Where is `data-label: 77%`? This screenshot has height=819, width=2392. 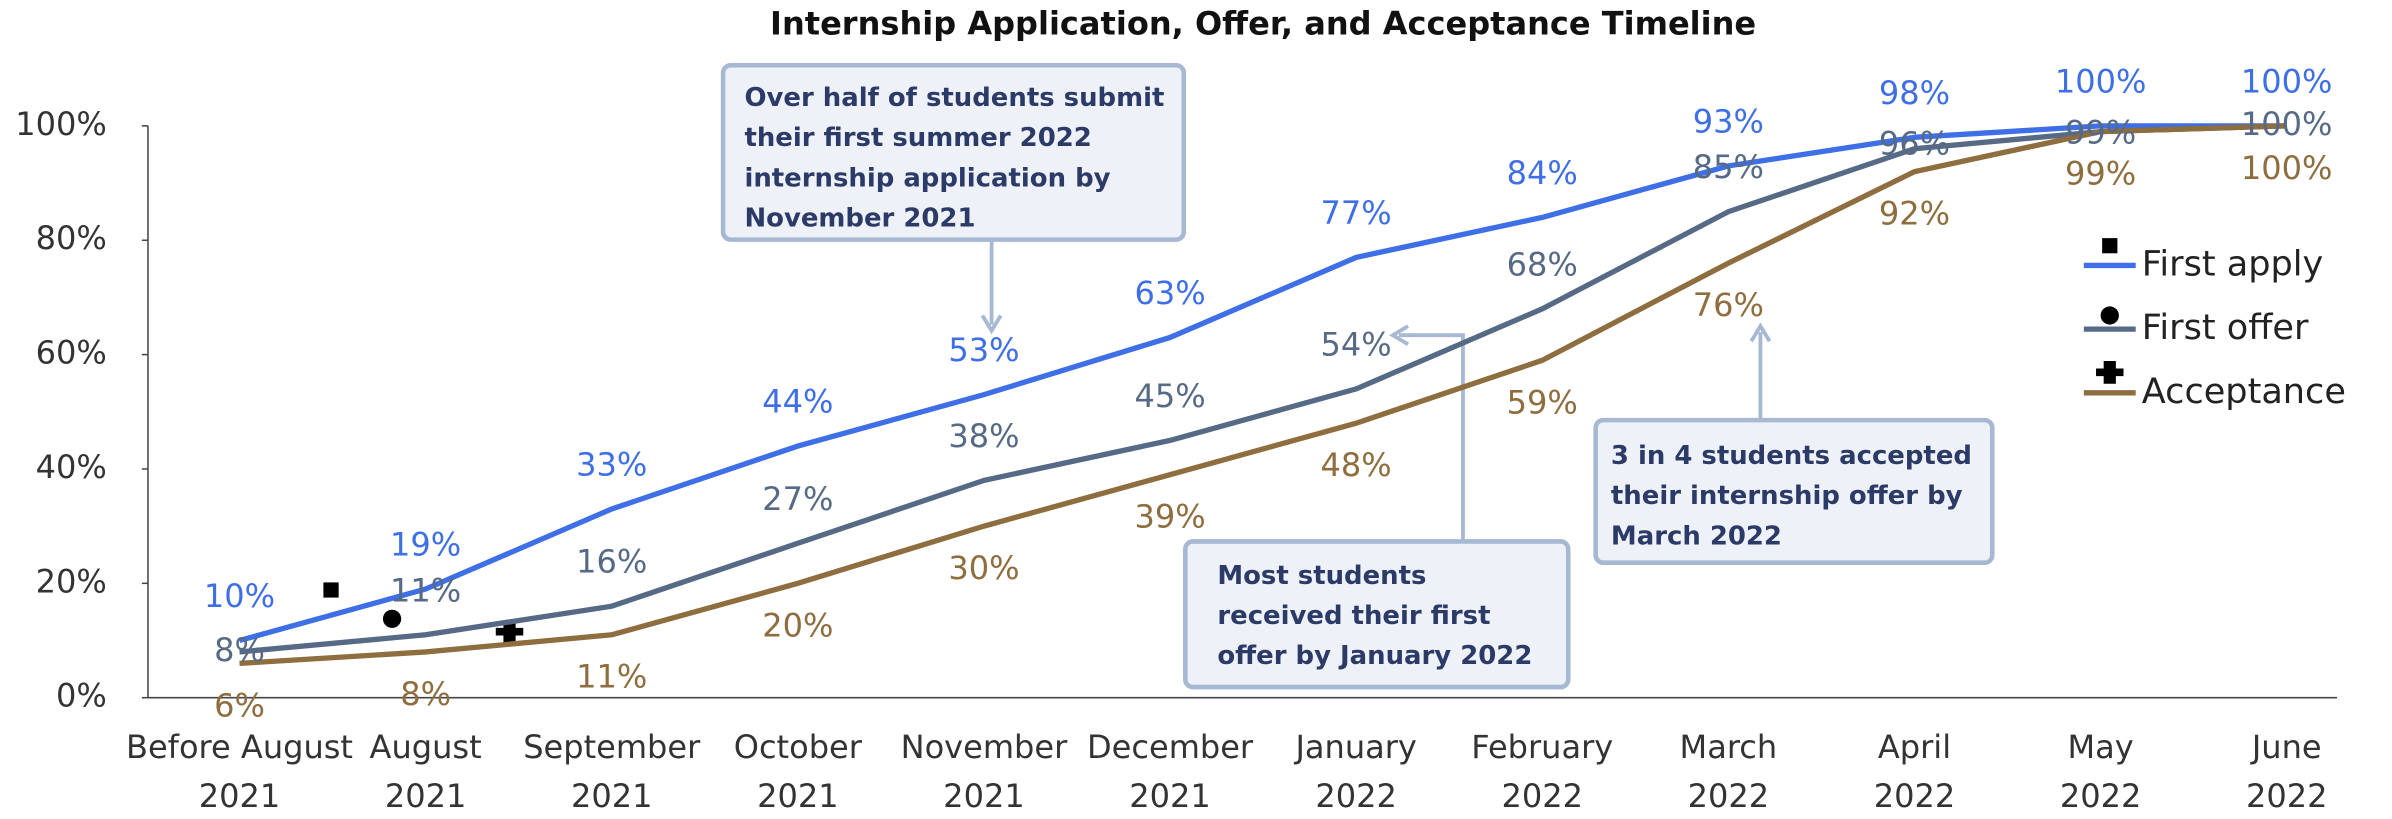
data-label: 77% is located at coordinates (1356, 213).